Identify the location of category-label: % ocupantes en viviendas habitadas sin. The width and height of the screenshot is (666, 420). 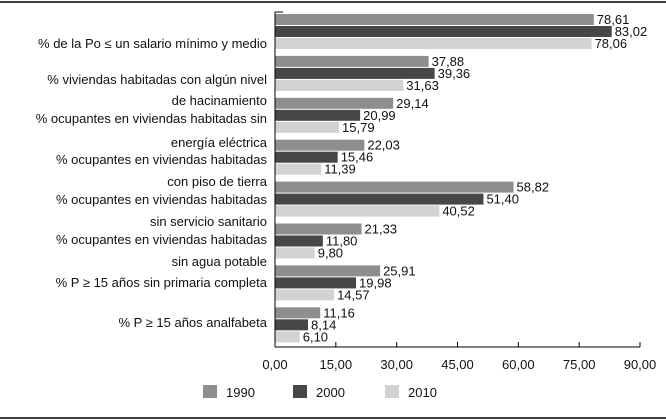
(151, 118).